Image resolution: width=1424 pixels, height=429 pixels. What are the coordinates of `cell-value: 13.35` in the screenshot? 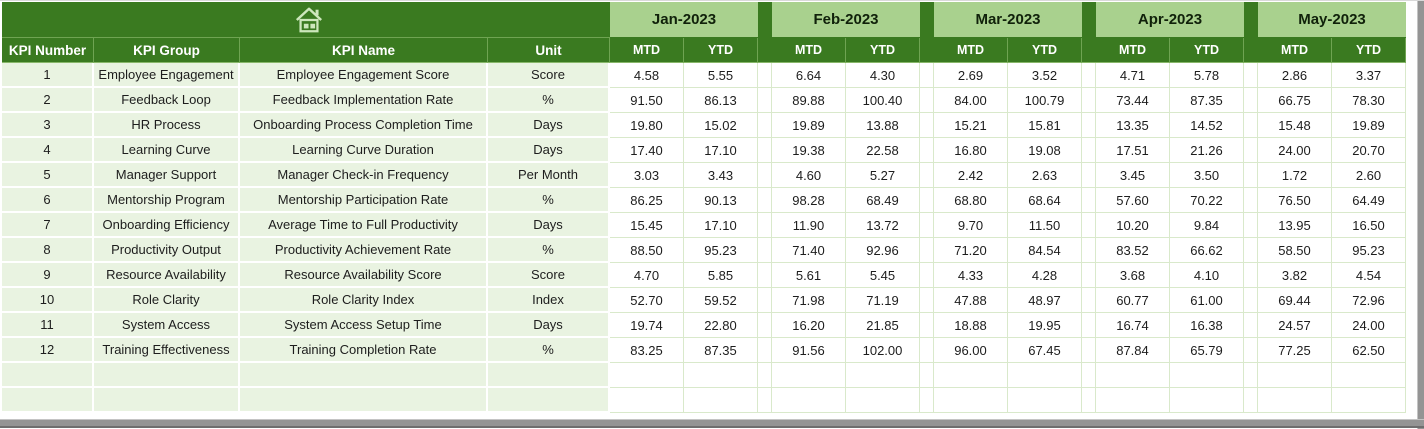 It's located at (1133, 125).